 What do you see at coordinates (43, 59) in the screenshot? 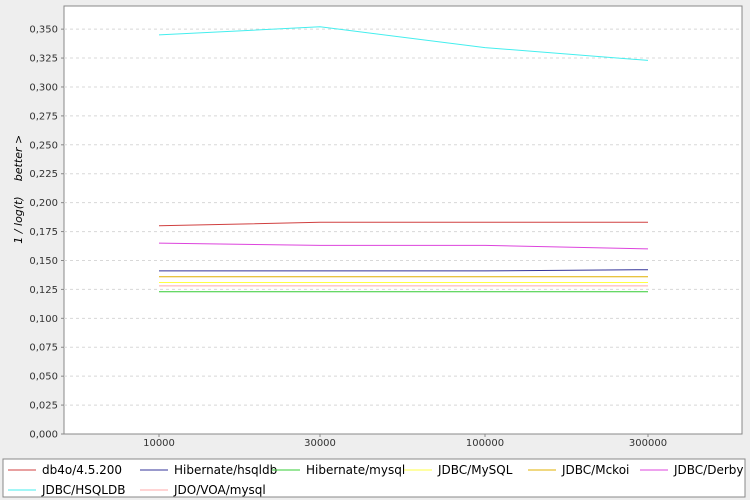
I see `y-tick-label: 0,325` at bounding box center [43, 59].